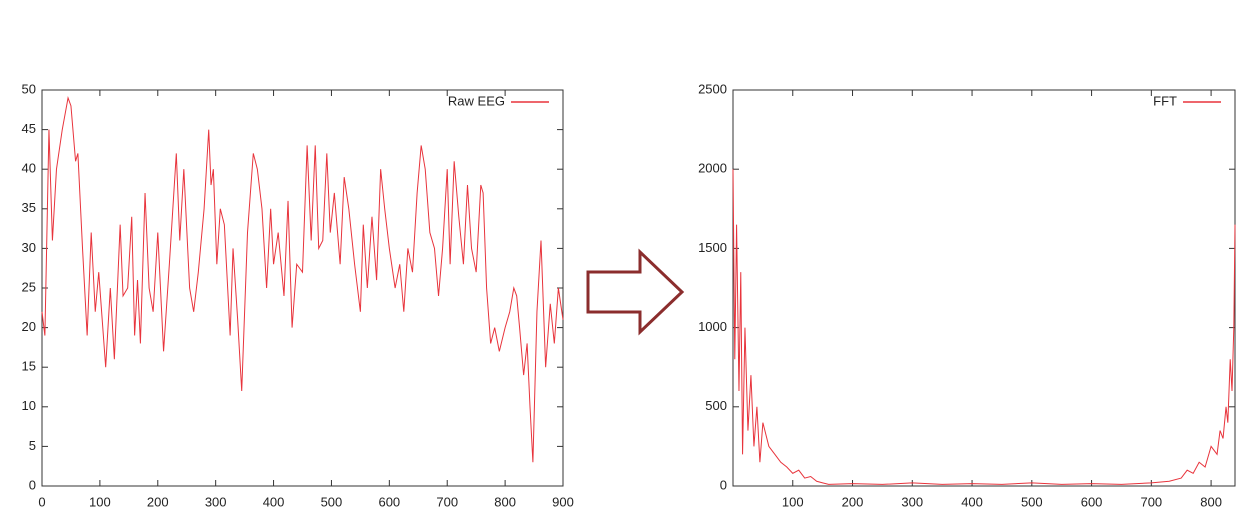  What do you see at coordinates (712, 247) in the screenshot?
I see `y-tick-label: 1500` at bounding box center [712, 247].